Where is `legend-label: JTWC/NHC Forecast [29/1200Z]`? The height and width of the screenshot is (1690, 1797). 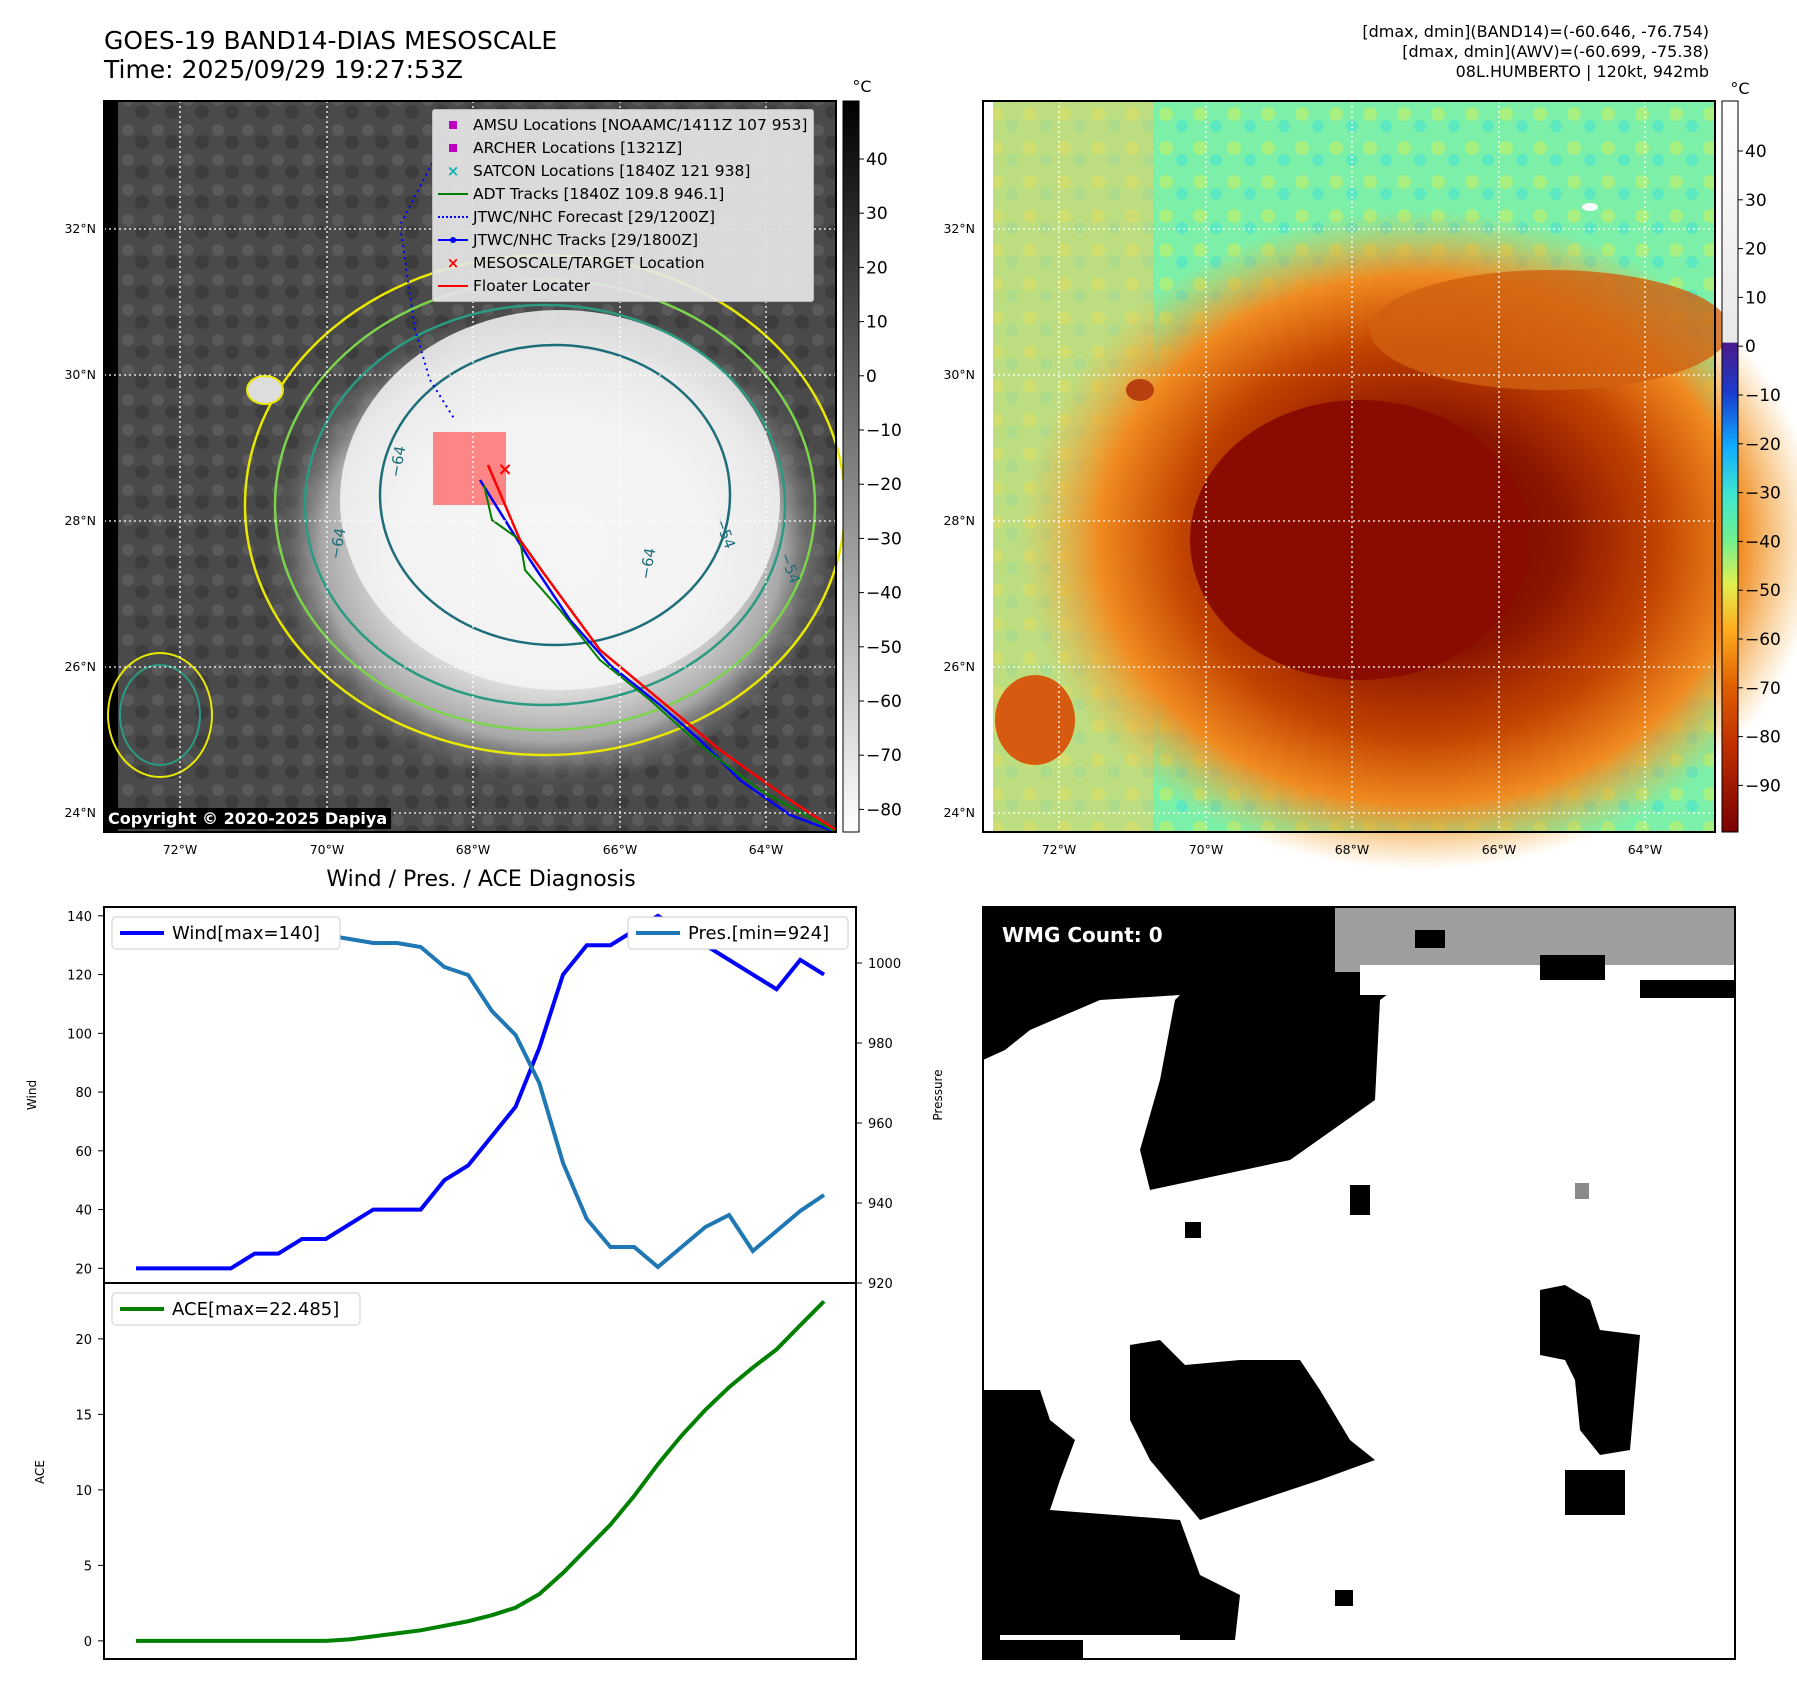
legend-label: JTWC/NHC Forecast [29/1200Z] is located at coordinates (594, 216).